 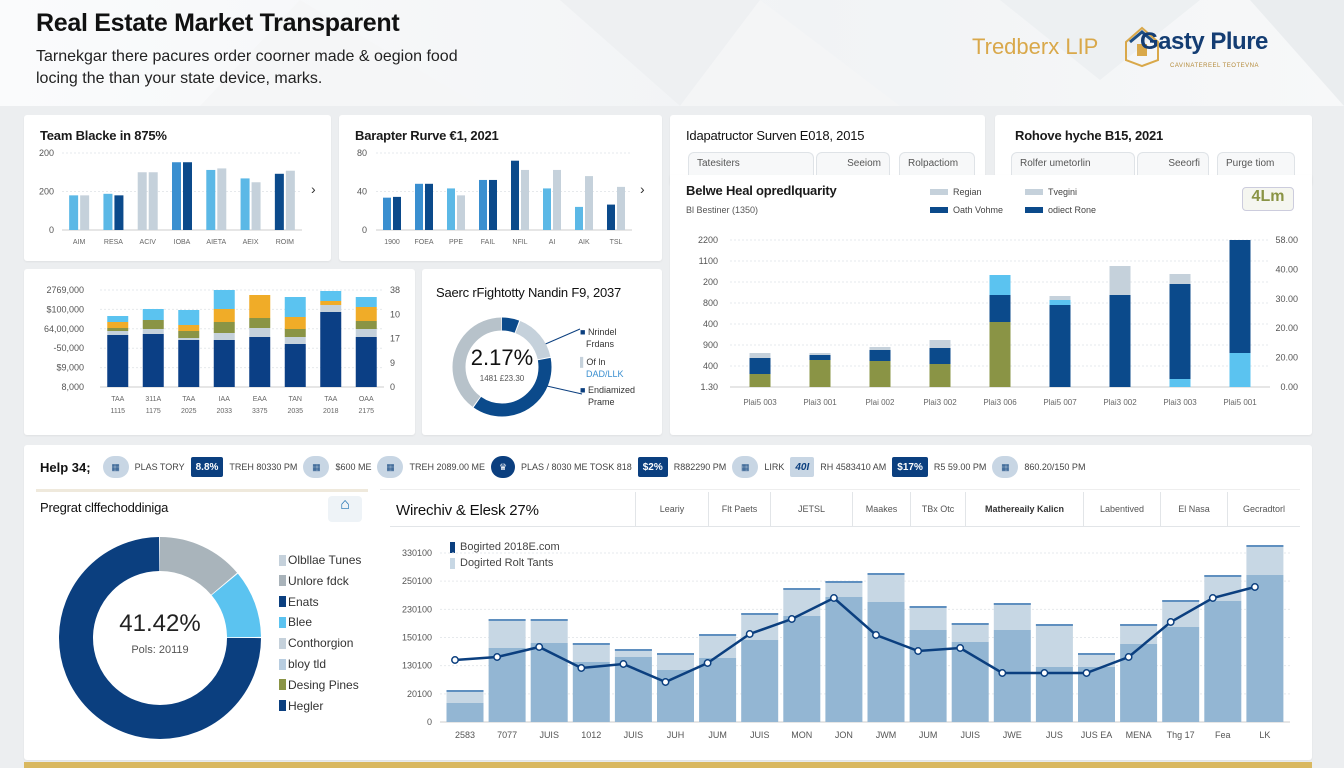 What do you see at coordinates (1193, 509) in the screenshot?
I see `column-header: El Nasa` at bounding box center [1193, 509].